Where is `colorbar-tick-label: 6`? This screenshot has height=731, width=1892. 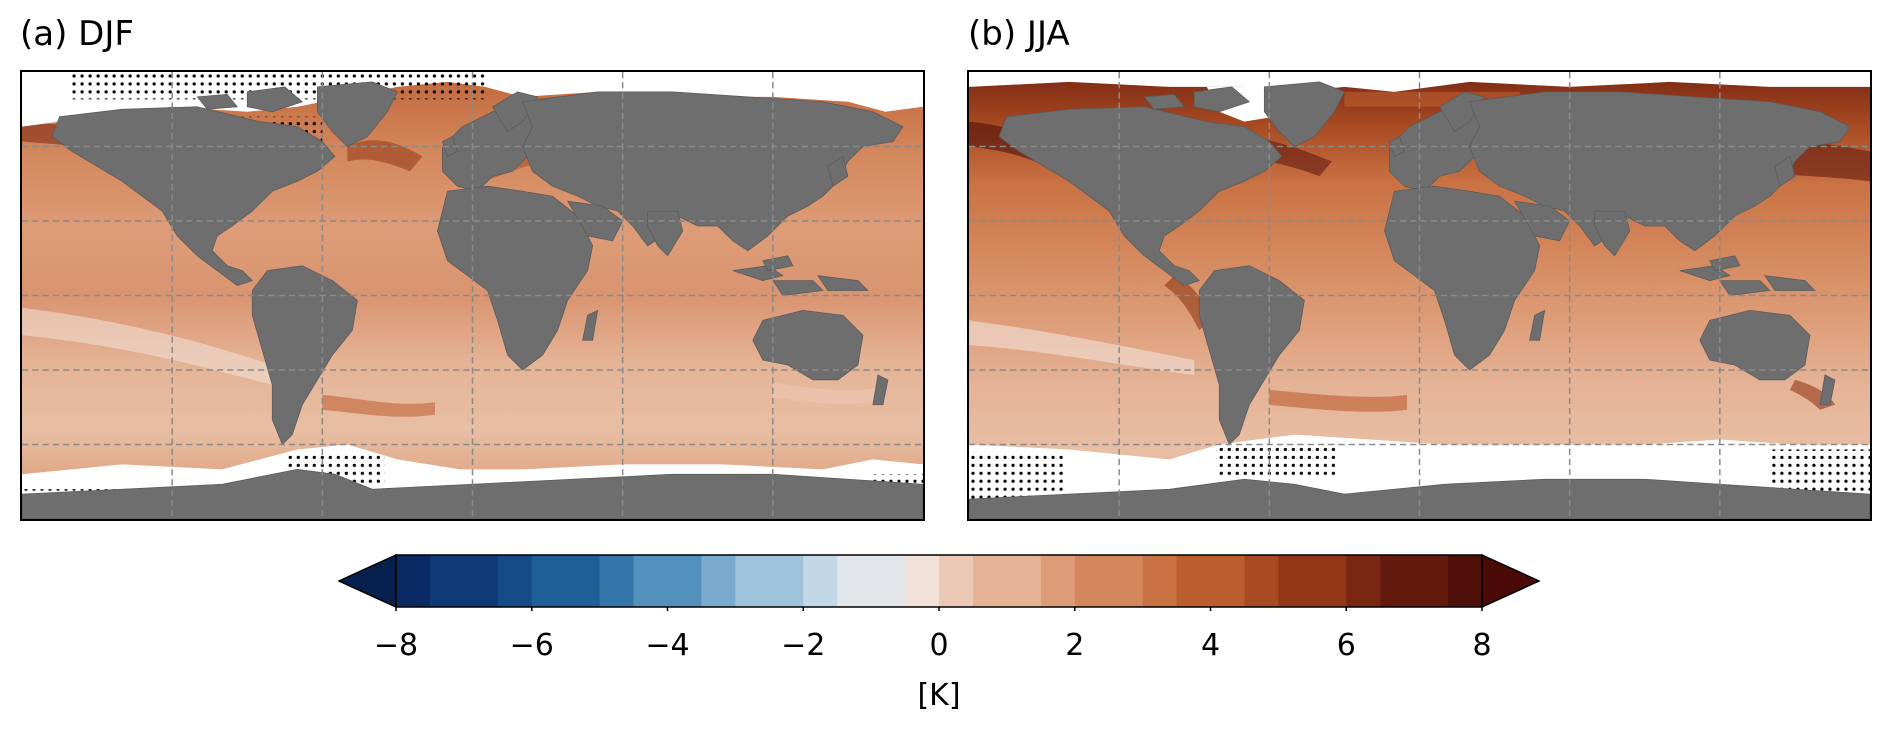
colorbar-tick-label: 6 is located at coordinates (1346, 645).